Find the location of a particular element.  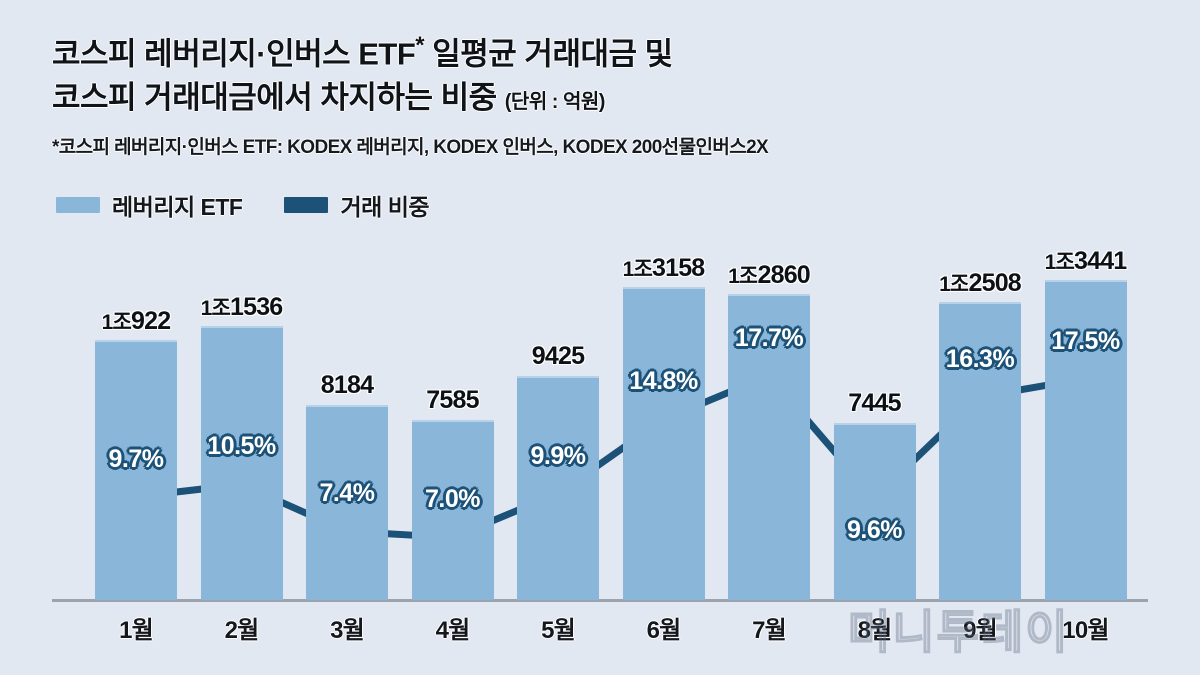

bar-value-label-5월: 9425 is located at coordinates (558, 355).